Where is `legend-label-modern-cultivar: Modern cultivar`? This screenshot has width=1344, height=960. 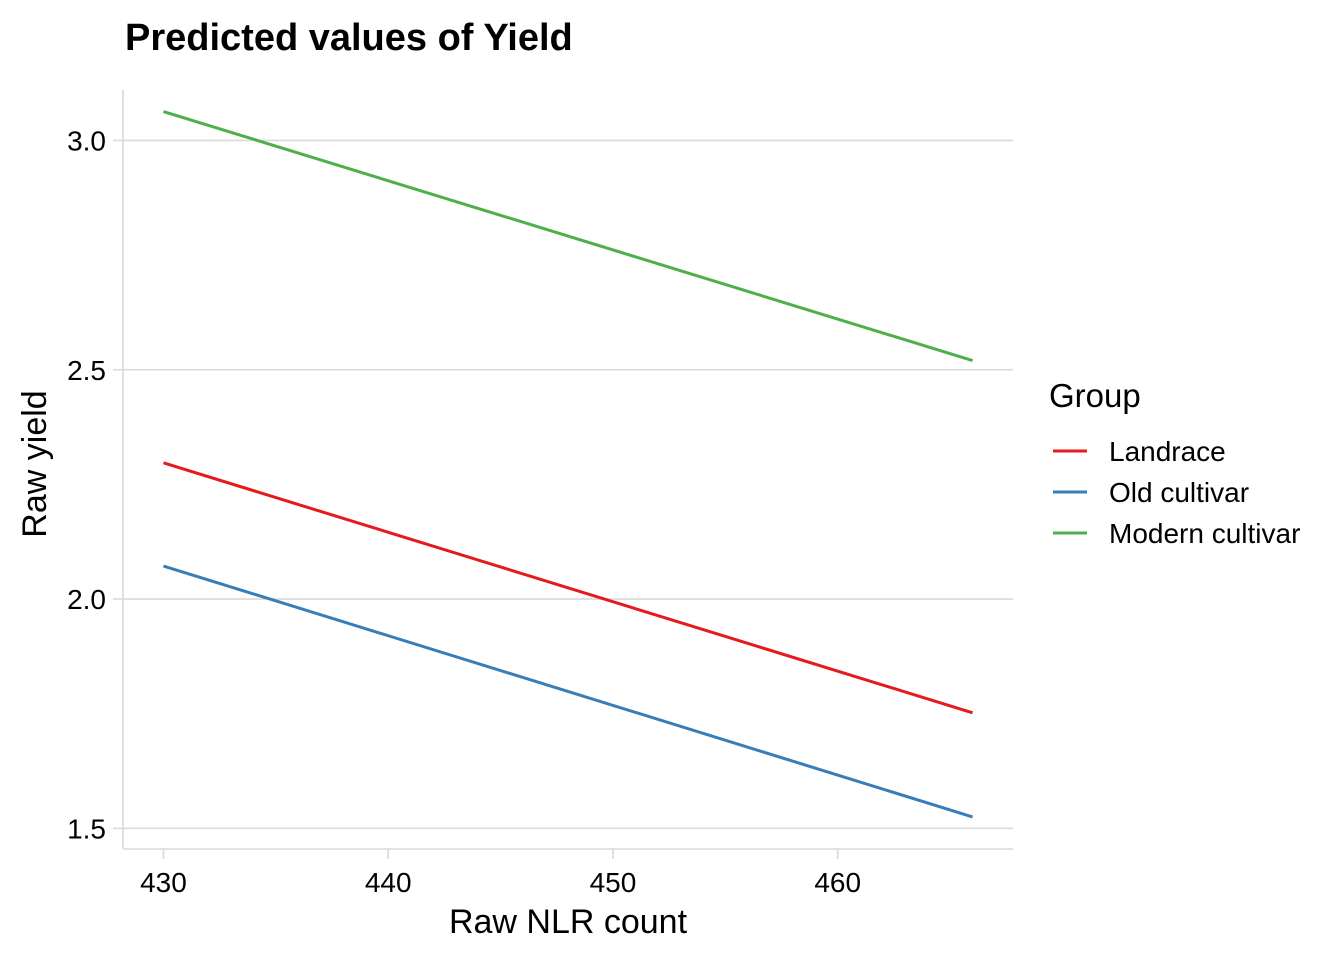 legend-label-modern-cultivar: Modern cultivar is located at coordinates (1204, 533).